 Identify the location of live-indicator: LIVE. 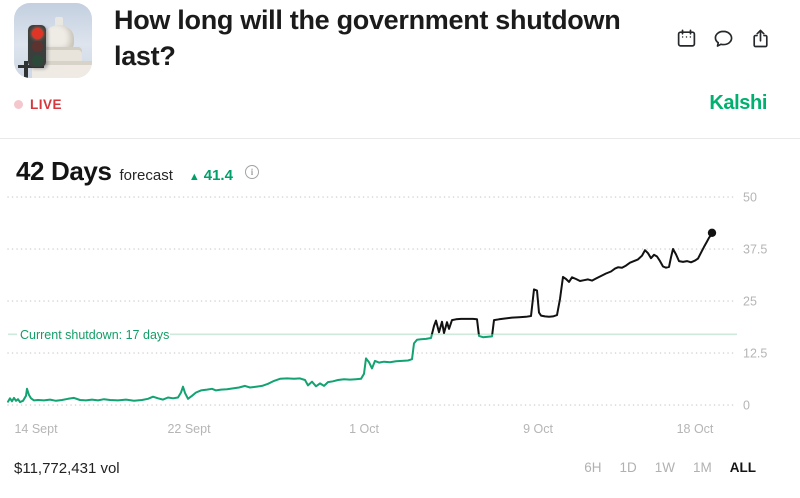
(38, 104).